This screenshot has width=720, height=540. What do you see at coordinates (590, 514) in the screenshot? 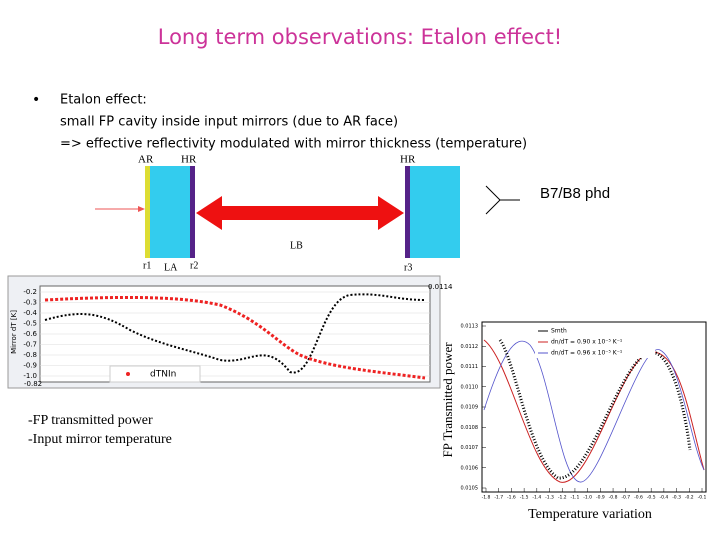
I see `x-axis-label: Temperature variation` at bounding box center [590, 514].